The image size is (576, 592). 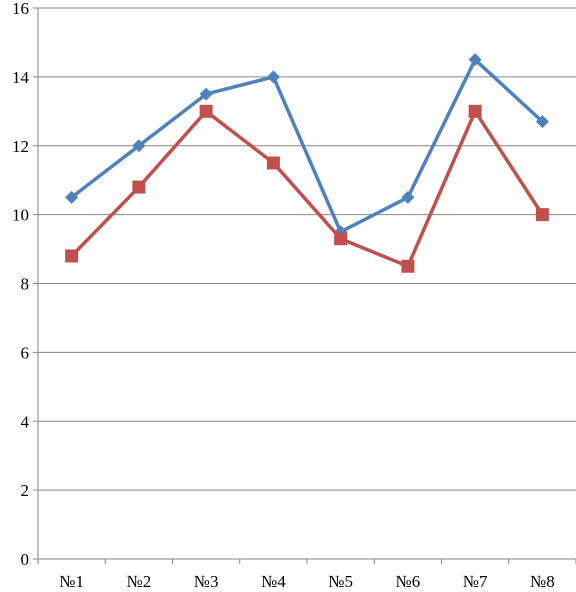 I want to click on x-tick-label: №8, so click(x=542, y=581).